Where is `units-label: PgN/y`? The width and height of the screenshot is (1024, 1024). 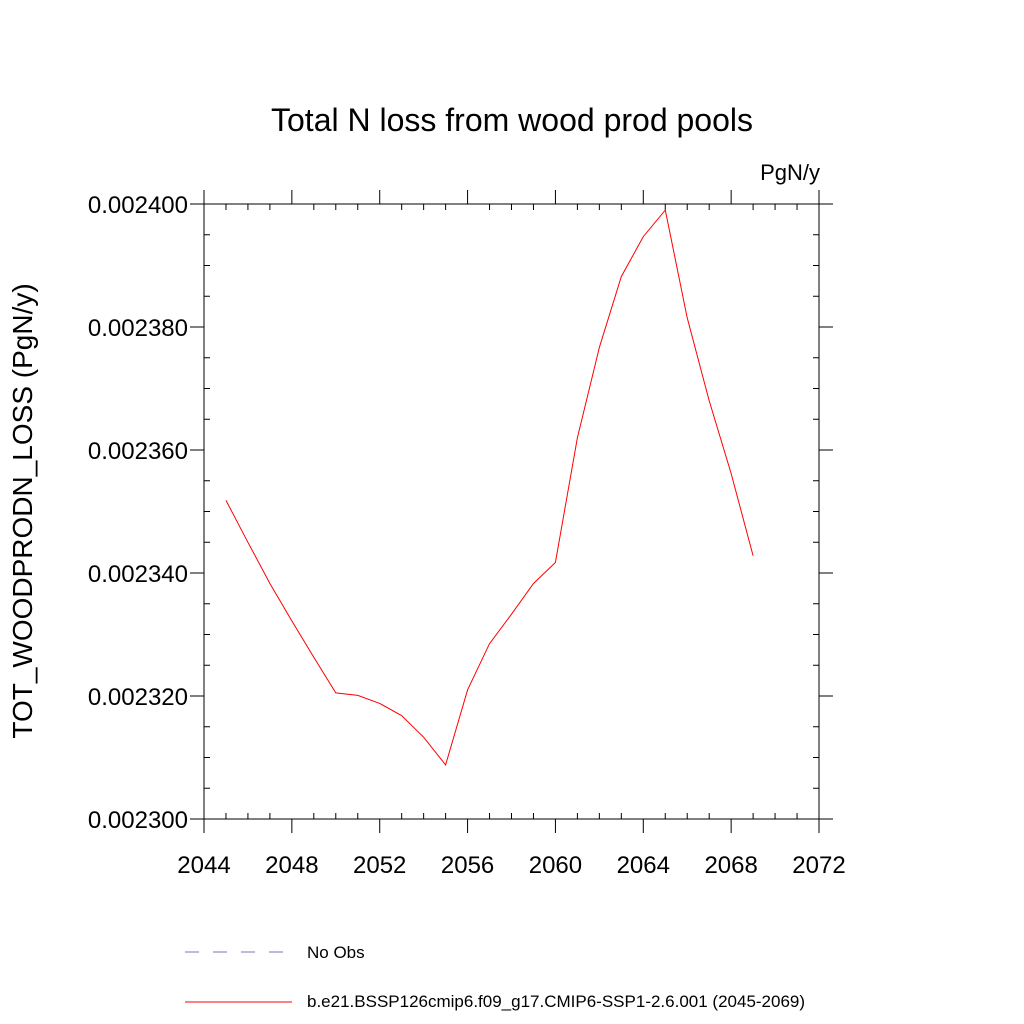
units-label: PgN/y is located at coordinates (790, 172).